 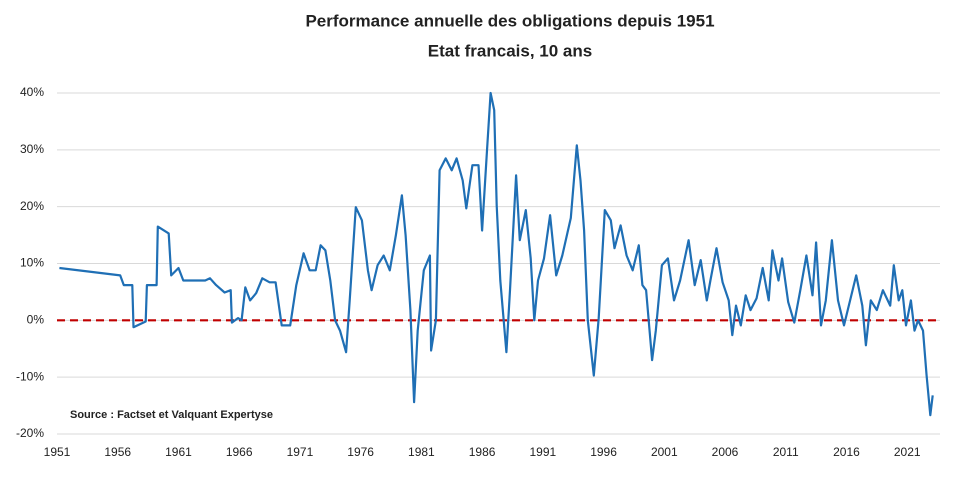 What do you see at coordinates (30, 433) in the screenshot?
I see `y-tick-label: -20%` at bounding box center [30, 433].